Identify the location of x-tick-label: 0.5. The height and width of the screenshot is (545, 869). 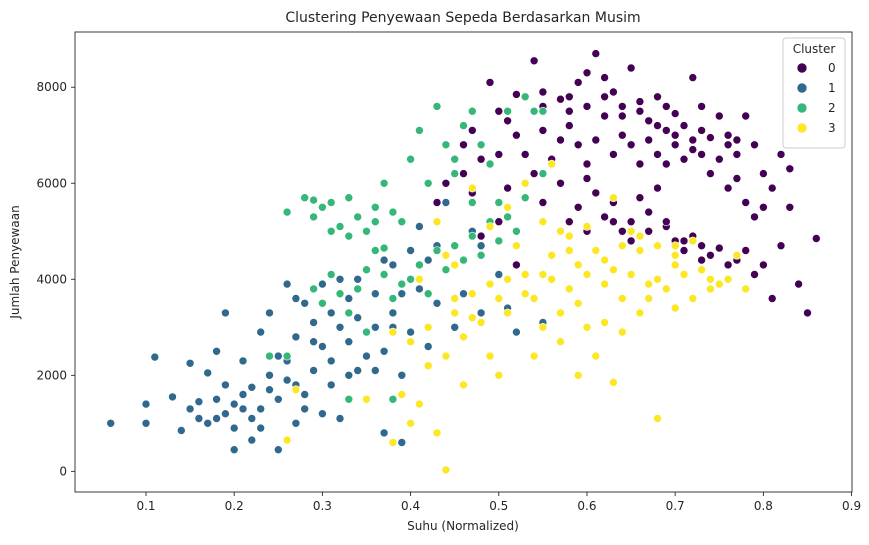
(498, 506).